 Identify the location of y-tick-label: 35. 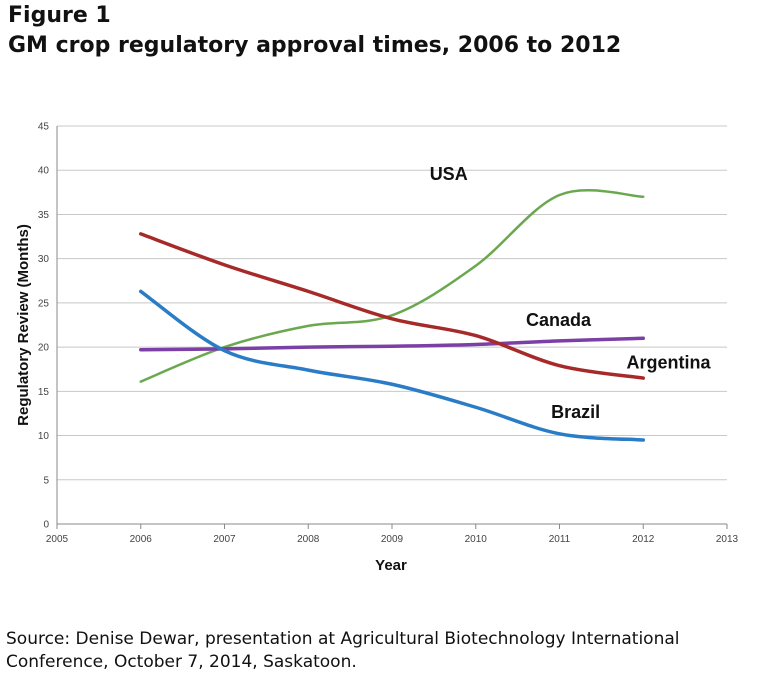
(44, 215).